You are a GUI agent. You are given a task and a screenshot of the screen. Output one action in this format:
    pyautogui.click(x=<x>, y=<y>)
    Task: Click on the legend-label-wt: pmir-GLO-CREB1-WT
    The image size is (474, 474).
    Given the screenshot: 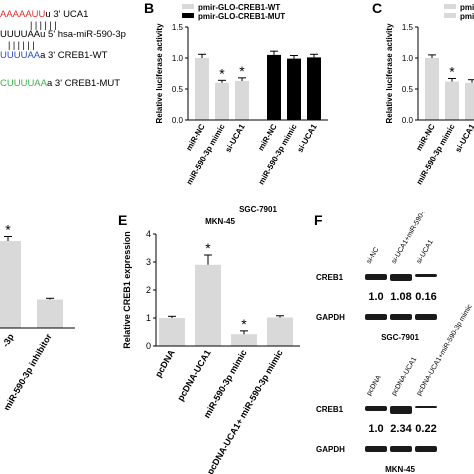 What is the action you would take?
    pyautogui.click(x=239, y=7)
    